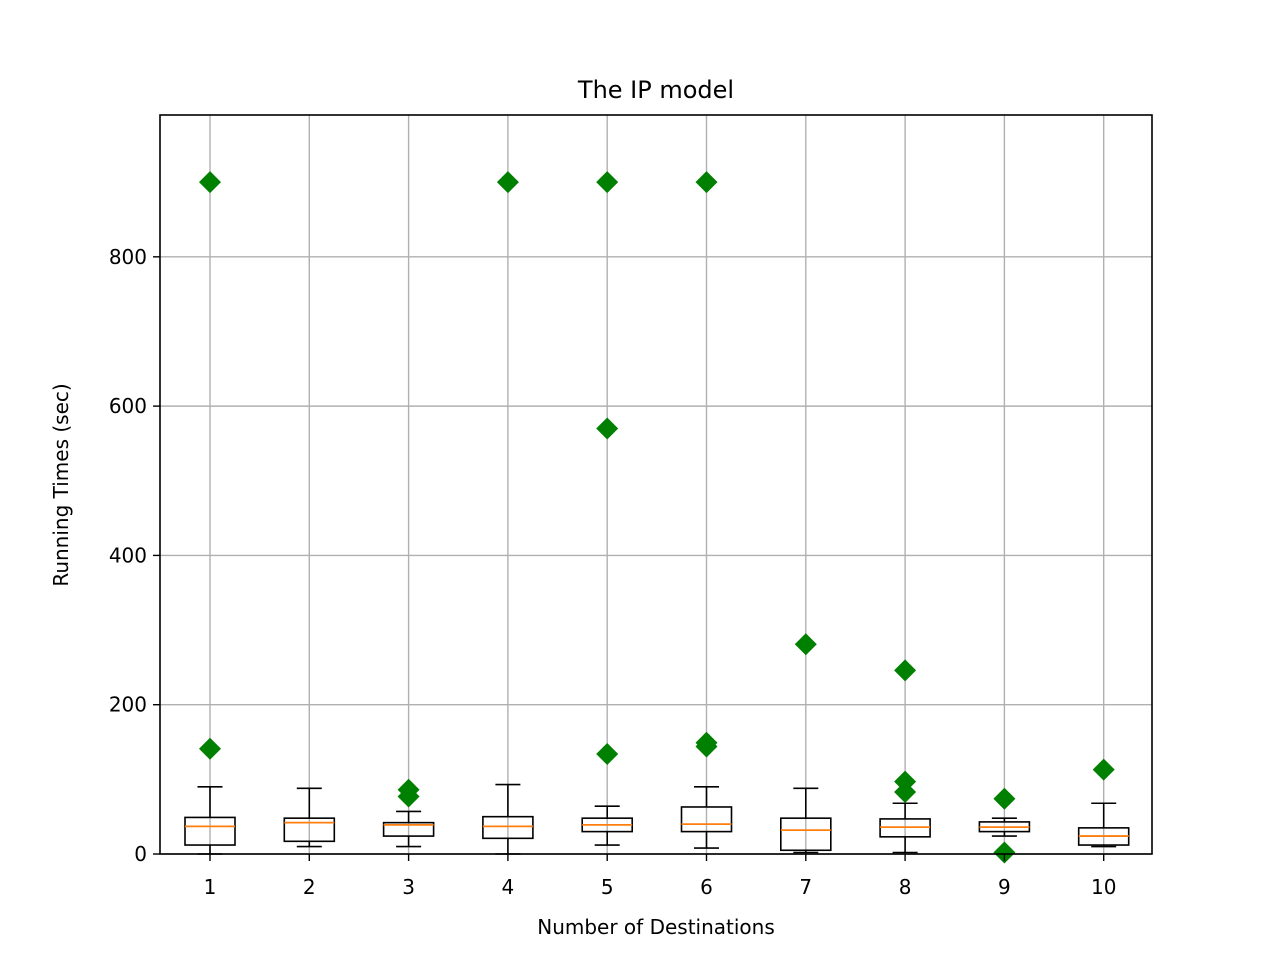 This screenshot has height=965, width=1280. What do you see at coordinates (128, 705) in the screenshot?
I see `y-tick-label: 200` at bounding box center [128, 705].